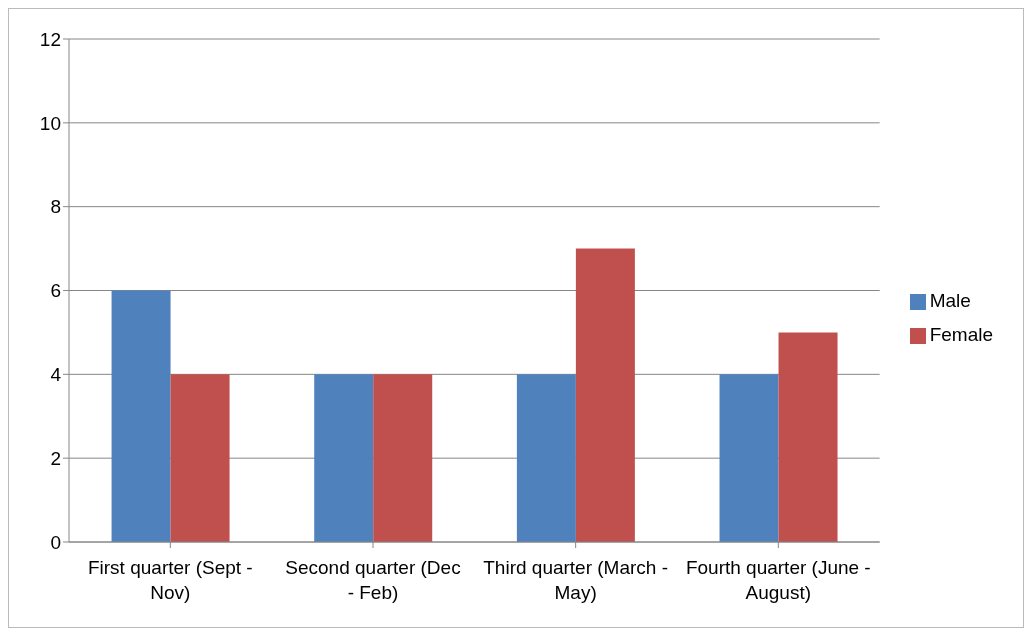 The width and height of the screenshot is (1032, 636). What do you see at coordinates (950, 300) in the screenshot?
I see `legend-label: Male` at bounding box center [950, 300].